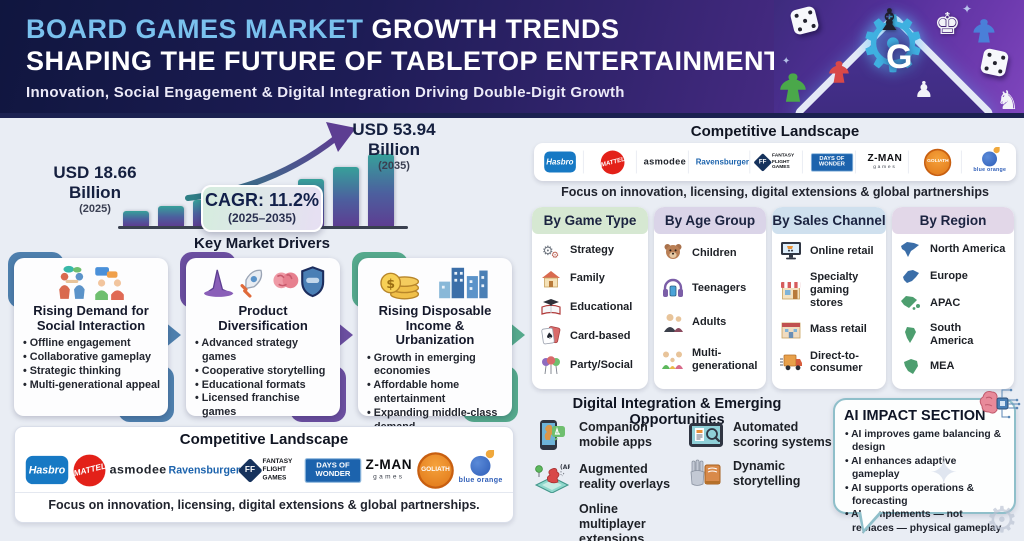  Describe the element at coordinates (612, 521) in the screenshot. I see `digital-item: Online multiplayer extensions` at that location.